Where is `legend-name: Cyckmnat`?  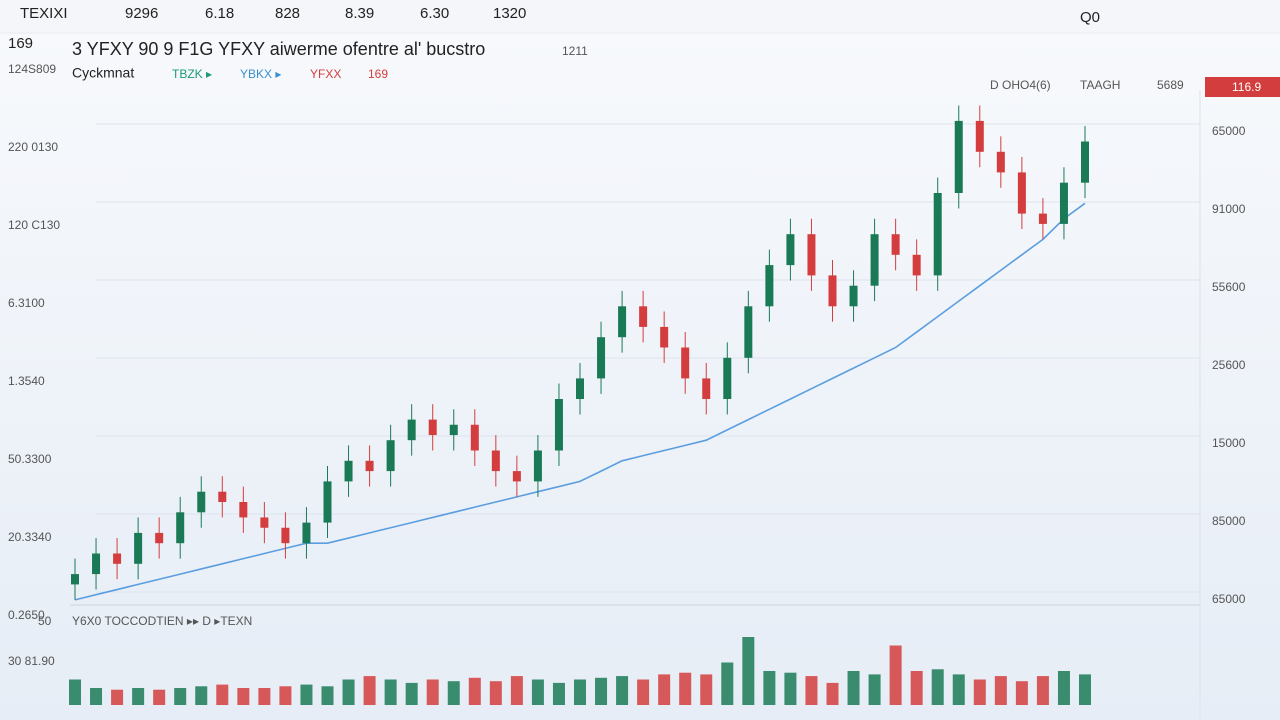 legend-name: Cyckmnat is located at coordinates (103, 73).